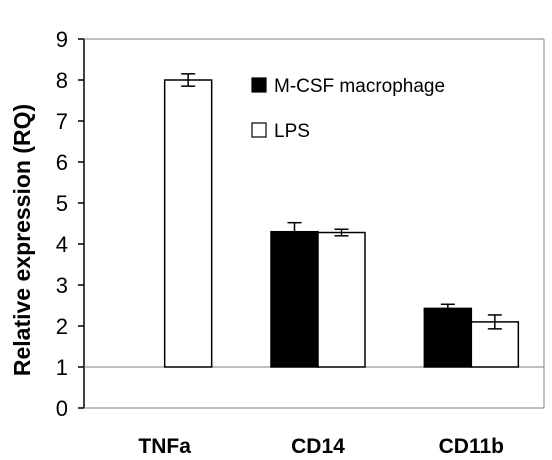 This screenshot has height=460, width=552. Describe the element at coordinates (62, 121) in the screenshot. I see `y-tick-label: 7` at that location.